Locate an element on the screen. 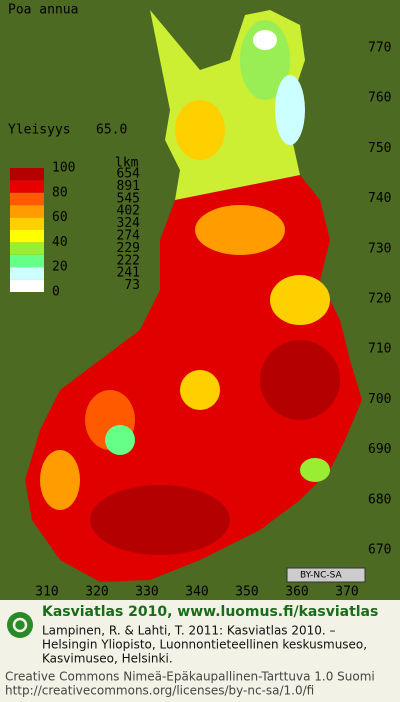 The width and height of the screenshot is (400, 702). northing-label: 720 is located at coordinates (379, 299).